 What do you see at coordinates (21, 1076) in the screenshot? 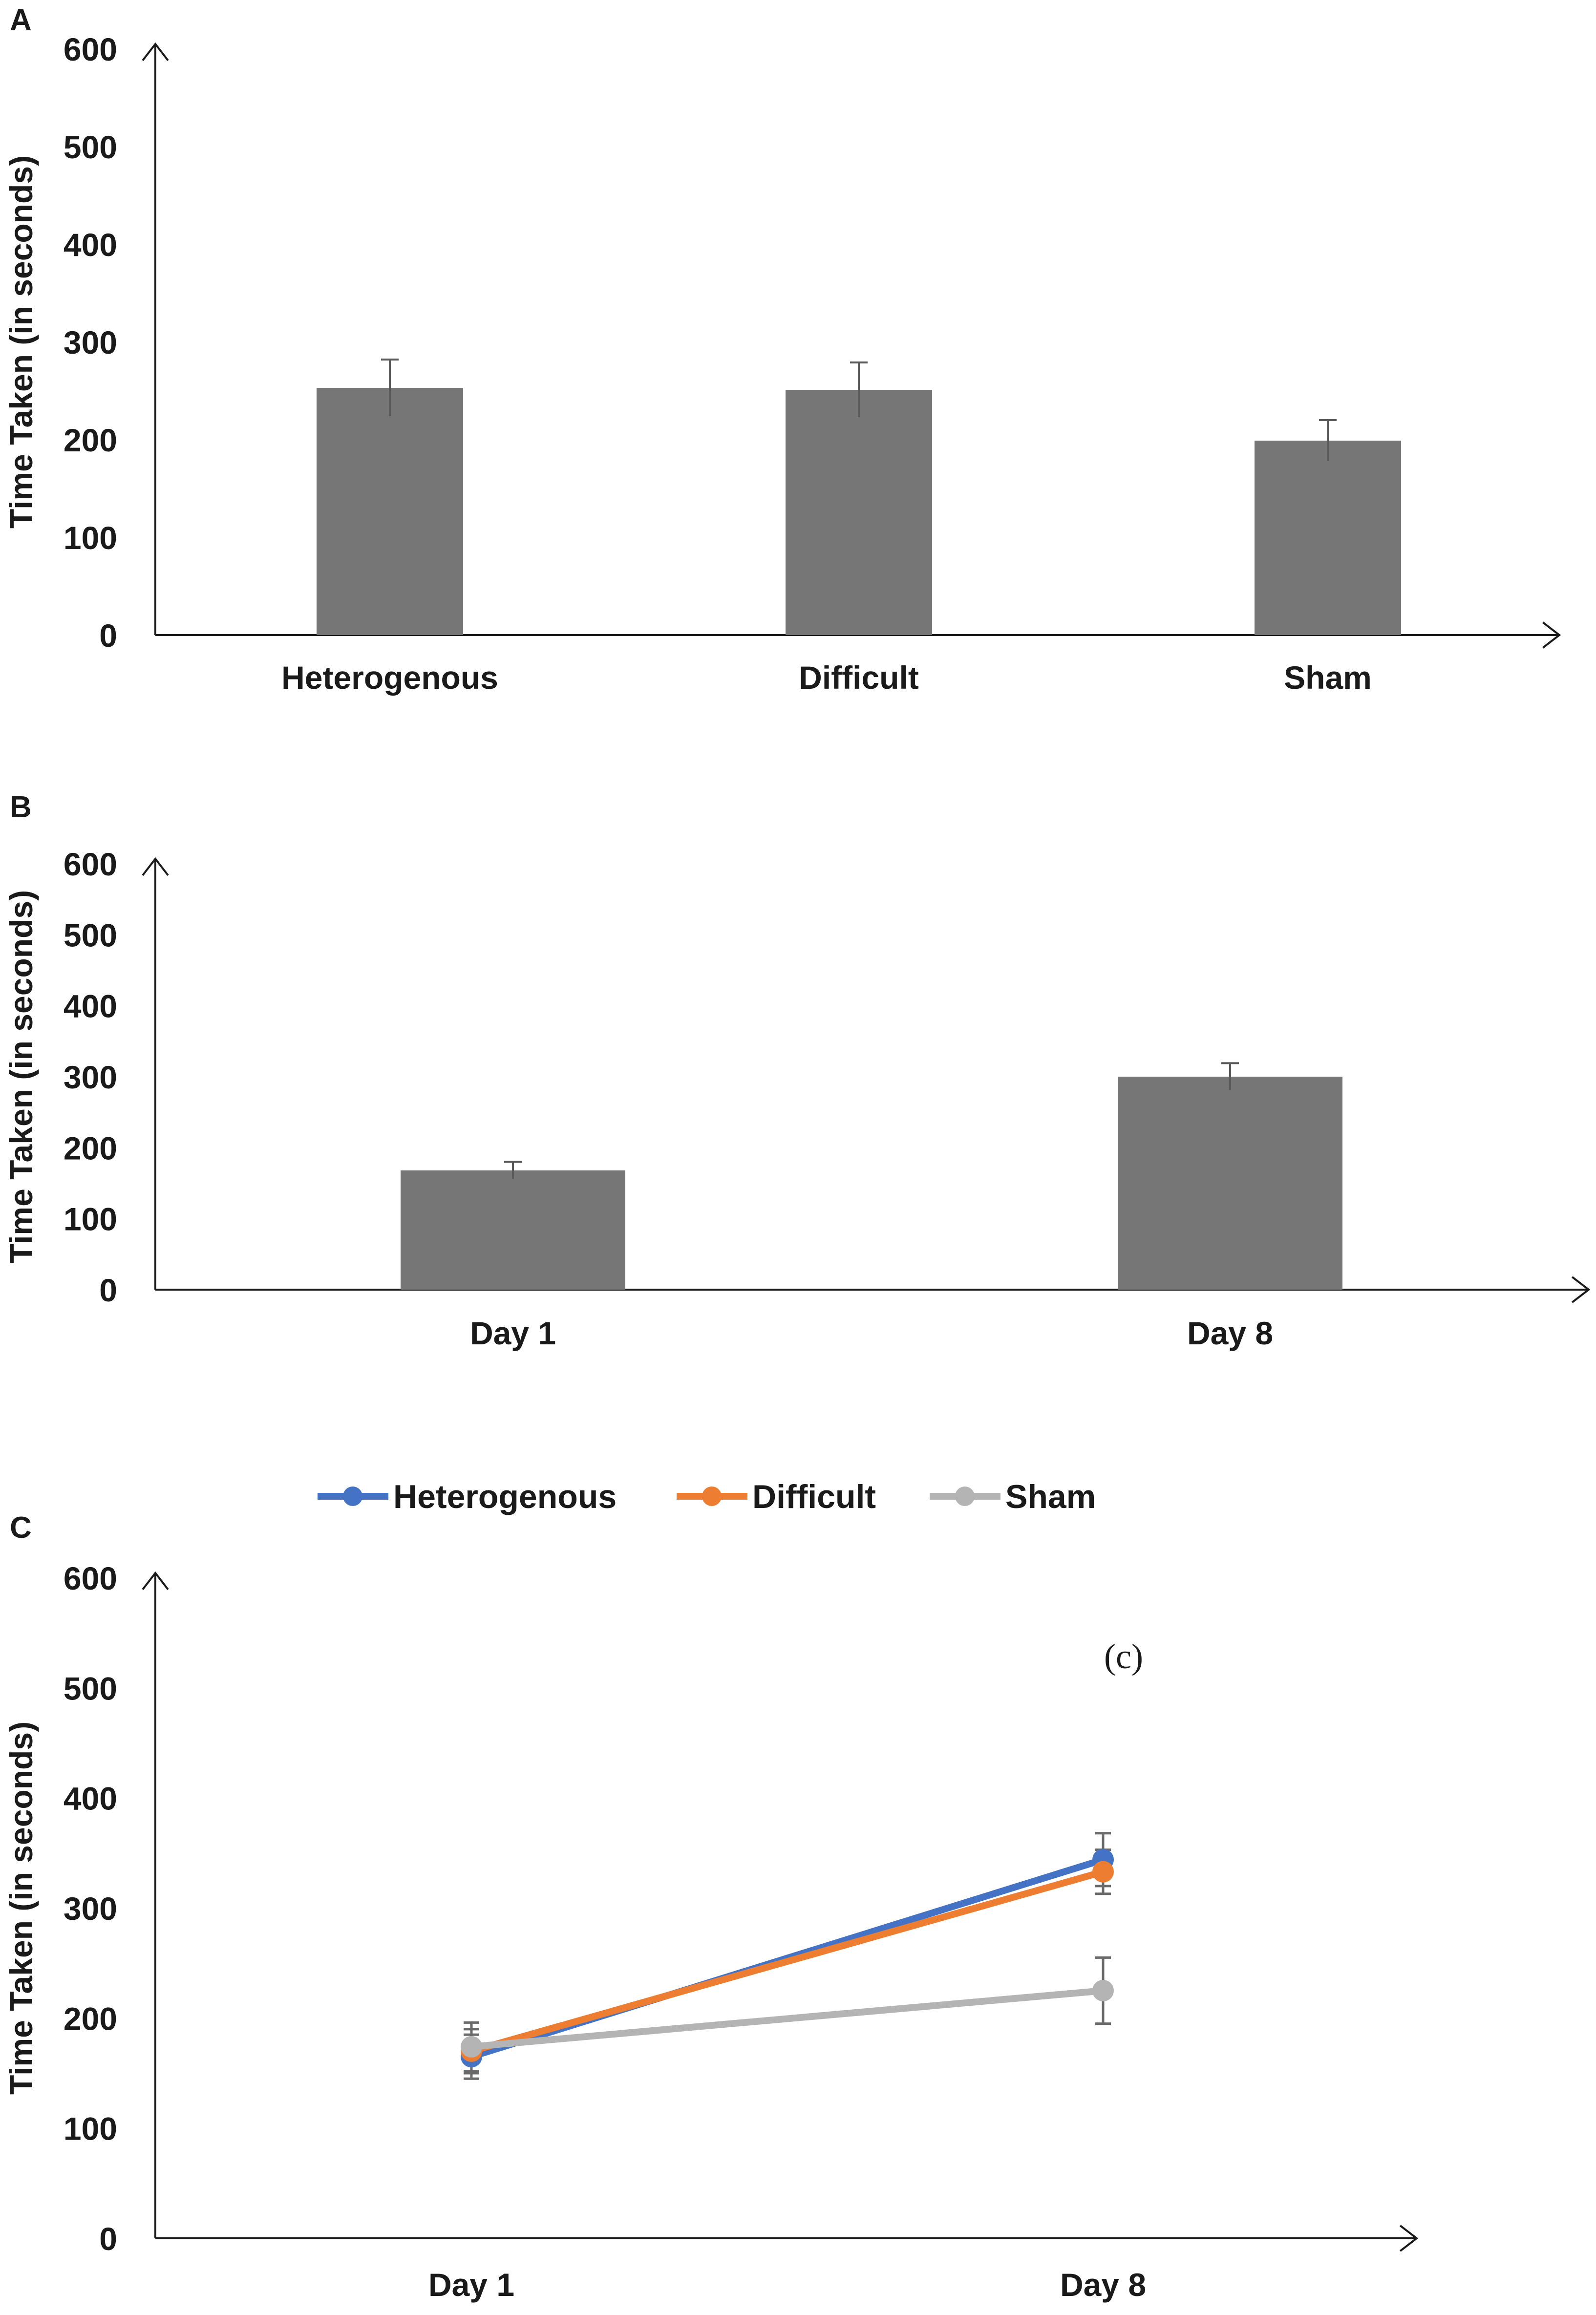
I see `panel-b-y-axis-label: Time Taken (in seconds)` at bounding box center [21, 1076].